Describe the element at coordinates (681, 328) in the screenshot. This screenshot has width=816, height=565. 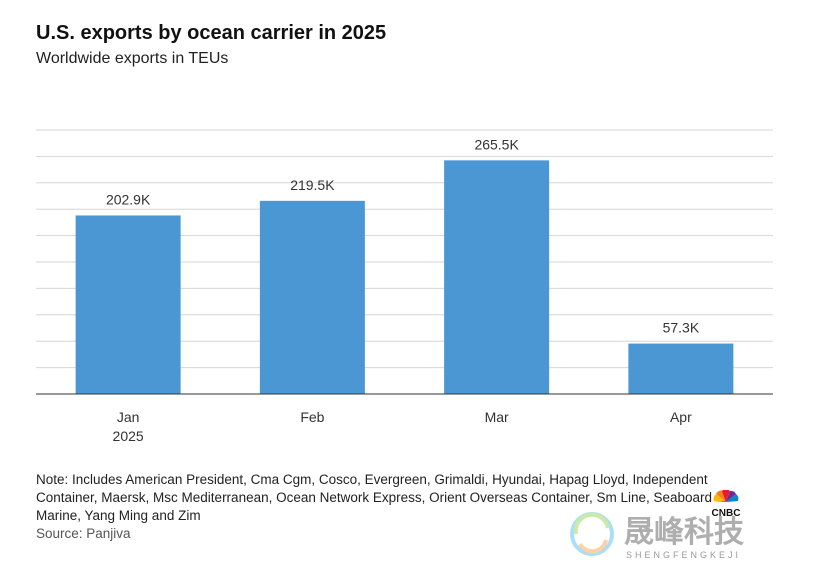
I see `data-label: 57.3K` at that location.